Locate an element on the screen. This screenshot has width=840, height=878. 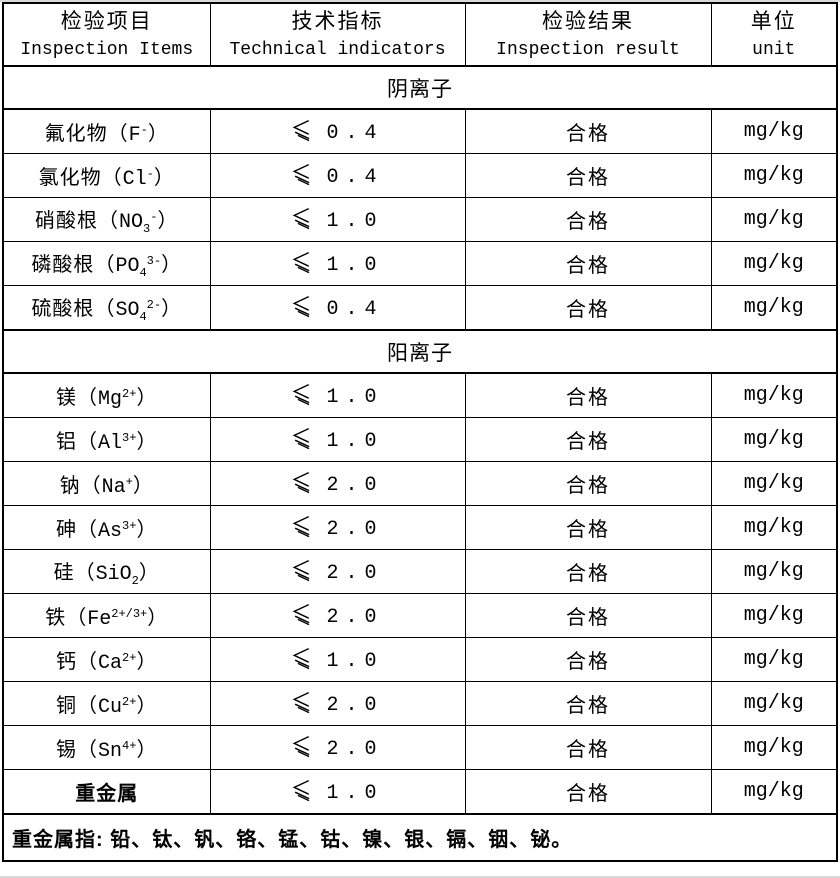
formula-base: SiO is located at coordinates (113, 574).